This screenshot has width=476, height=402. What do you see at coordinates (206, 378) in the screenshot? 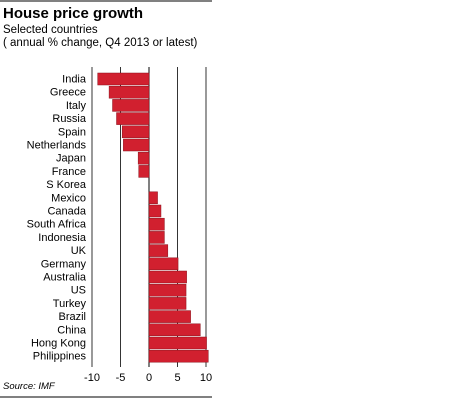
I see `x-tick-label-4: 10` at bounding box center [206, 378].